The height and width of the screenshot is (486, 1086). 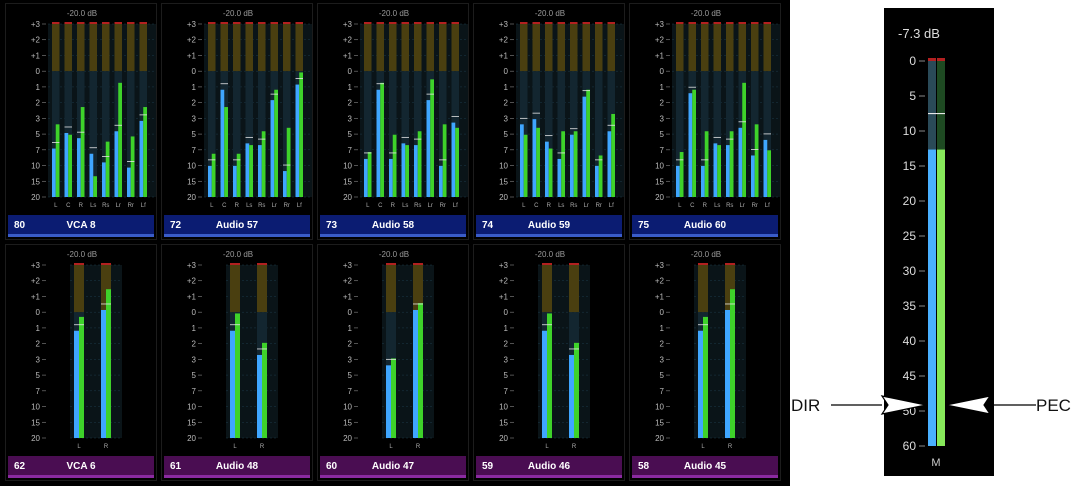 I want to click on channel-number: 73, so click(x=332, y=225).